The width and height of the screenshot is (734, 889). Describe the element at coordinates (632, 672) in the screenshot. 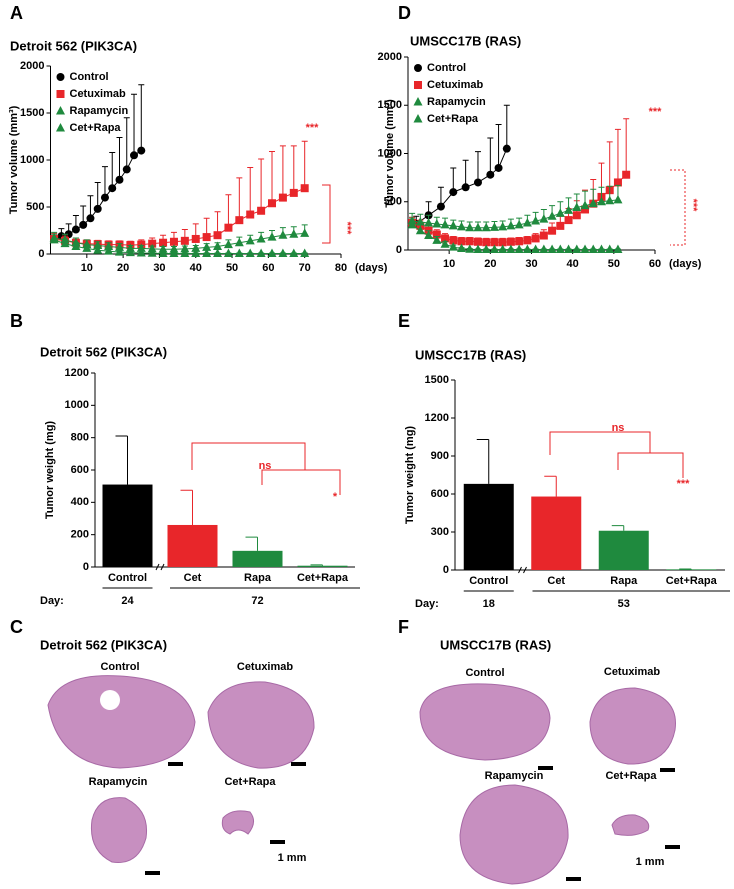

I see `histology-label: Cetuximab` at that location.